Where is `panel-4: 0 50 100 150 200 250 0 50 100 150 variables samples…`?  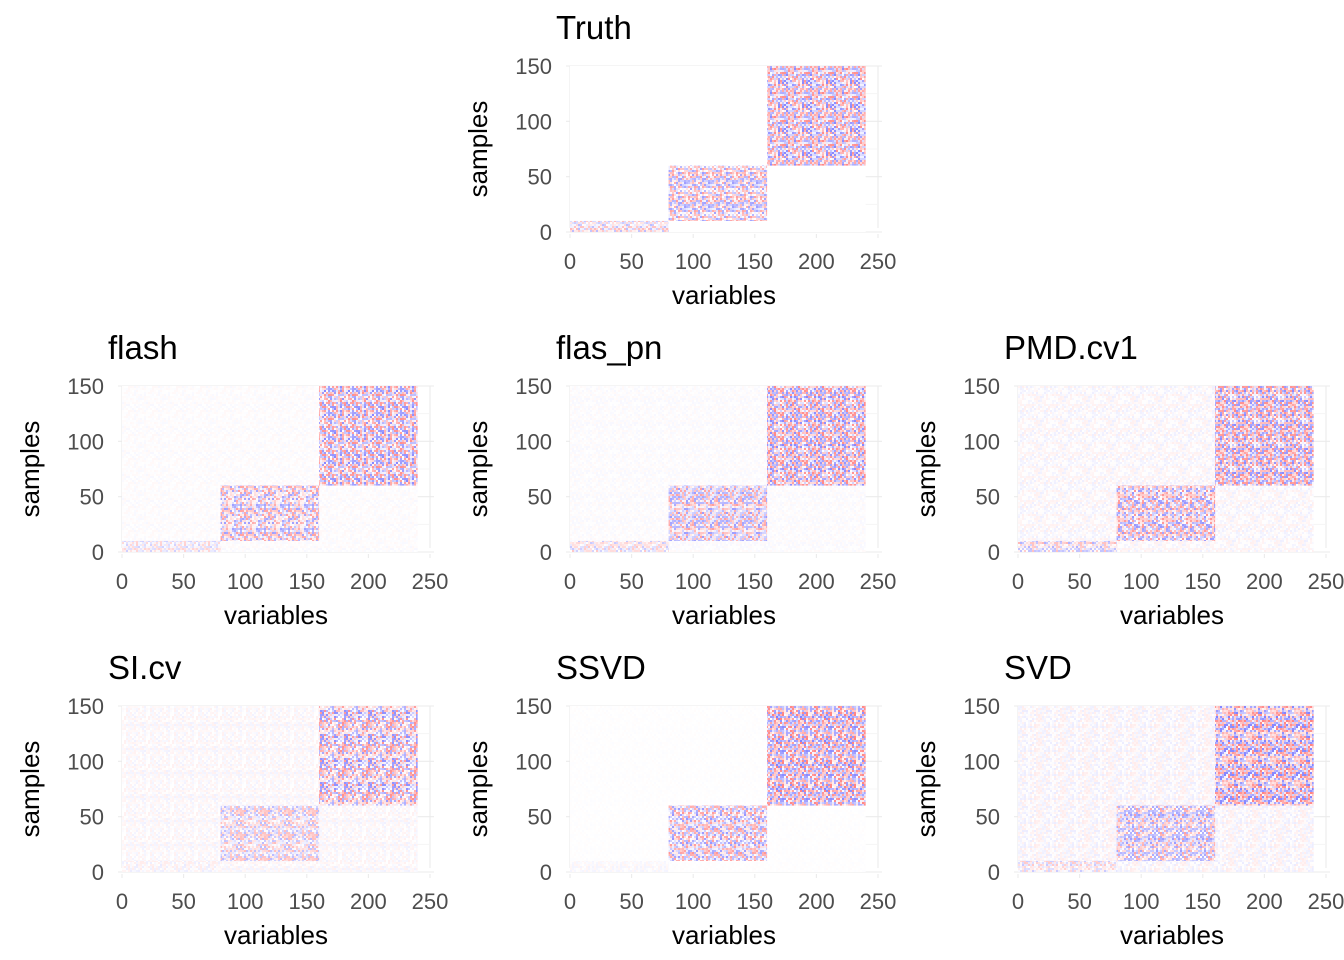 panel-4: 0 50 100 150 200 250 0 50 100 150 variables samples… is located at coordinates (1127, 479).